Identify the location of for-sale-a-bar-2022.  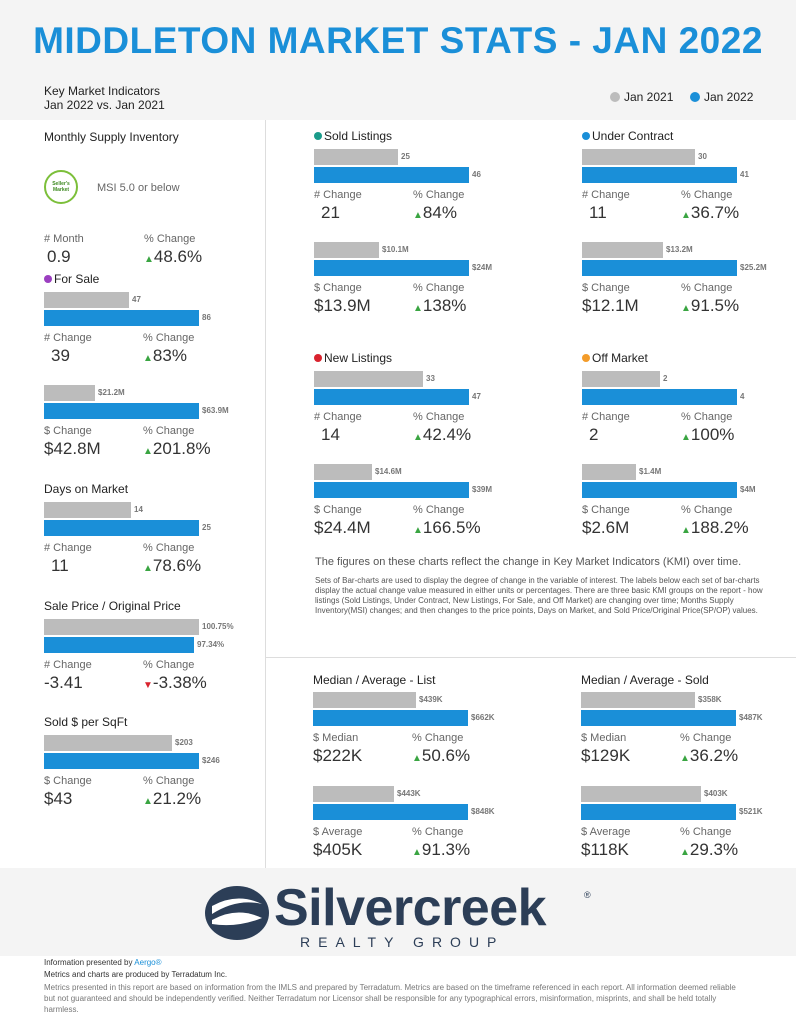
(121, 318).